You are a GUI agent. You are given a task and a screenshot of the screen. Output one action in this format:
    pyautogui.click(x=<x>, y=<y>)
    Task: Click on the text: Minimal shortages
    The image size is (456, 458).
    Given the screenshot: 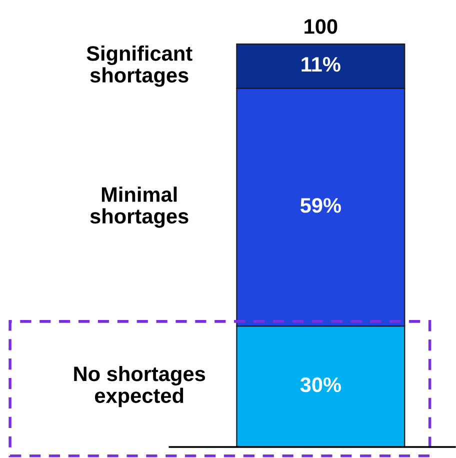 What is the action you would take?
    pyautogui.click(x=139, y=207)
    